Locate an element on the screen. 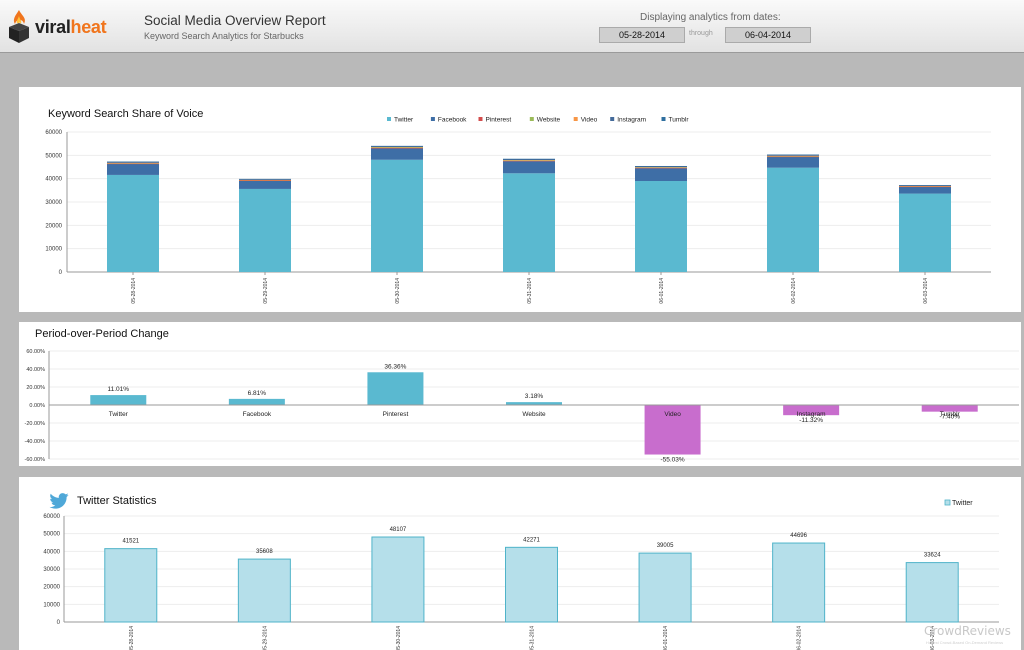  legend-swatch-website is located at coordinates (531, 119).